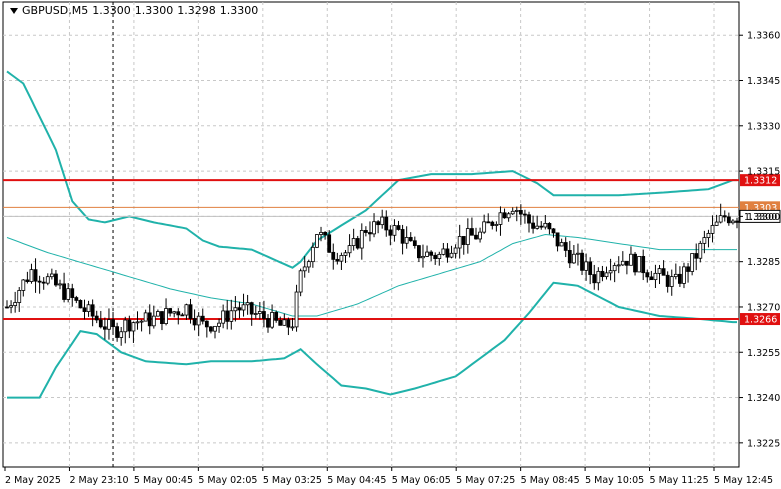 The height and width of the screenshot is (489, 781). Describe the element at coordinates (763, 353) in the screenshot. I see `y-tick-label: 1.3255` at that location.